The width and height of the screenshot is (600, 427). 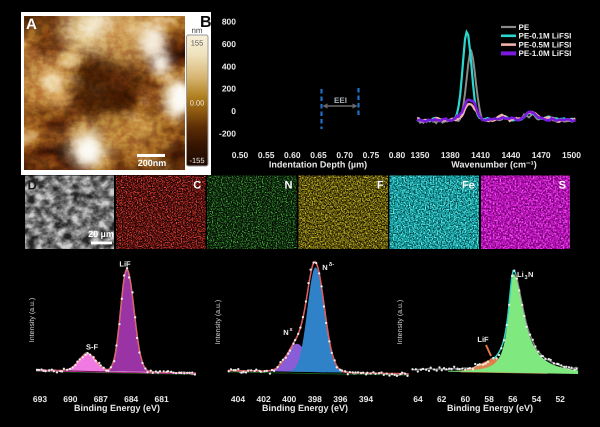 I want to click on svg-text: 58, so click(x=489, y=399).